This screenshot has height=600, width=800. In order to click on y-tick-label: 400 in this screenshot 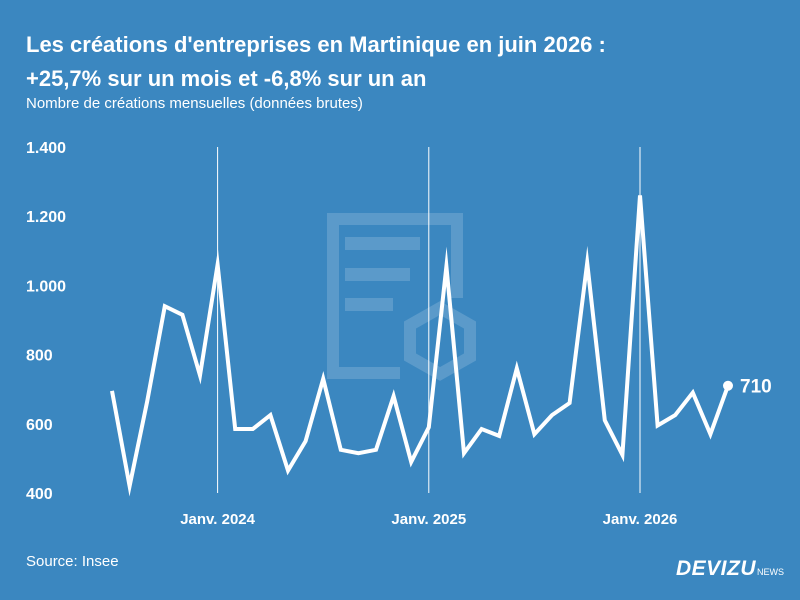, I will do `click(39, 494)`.